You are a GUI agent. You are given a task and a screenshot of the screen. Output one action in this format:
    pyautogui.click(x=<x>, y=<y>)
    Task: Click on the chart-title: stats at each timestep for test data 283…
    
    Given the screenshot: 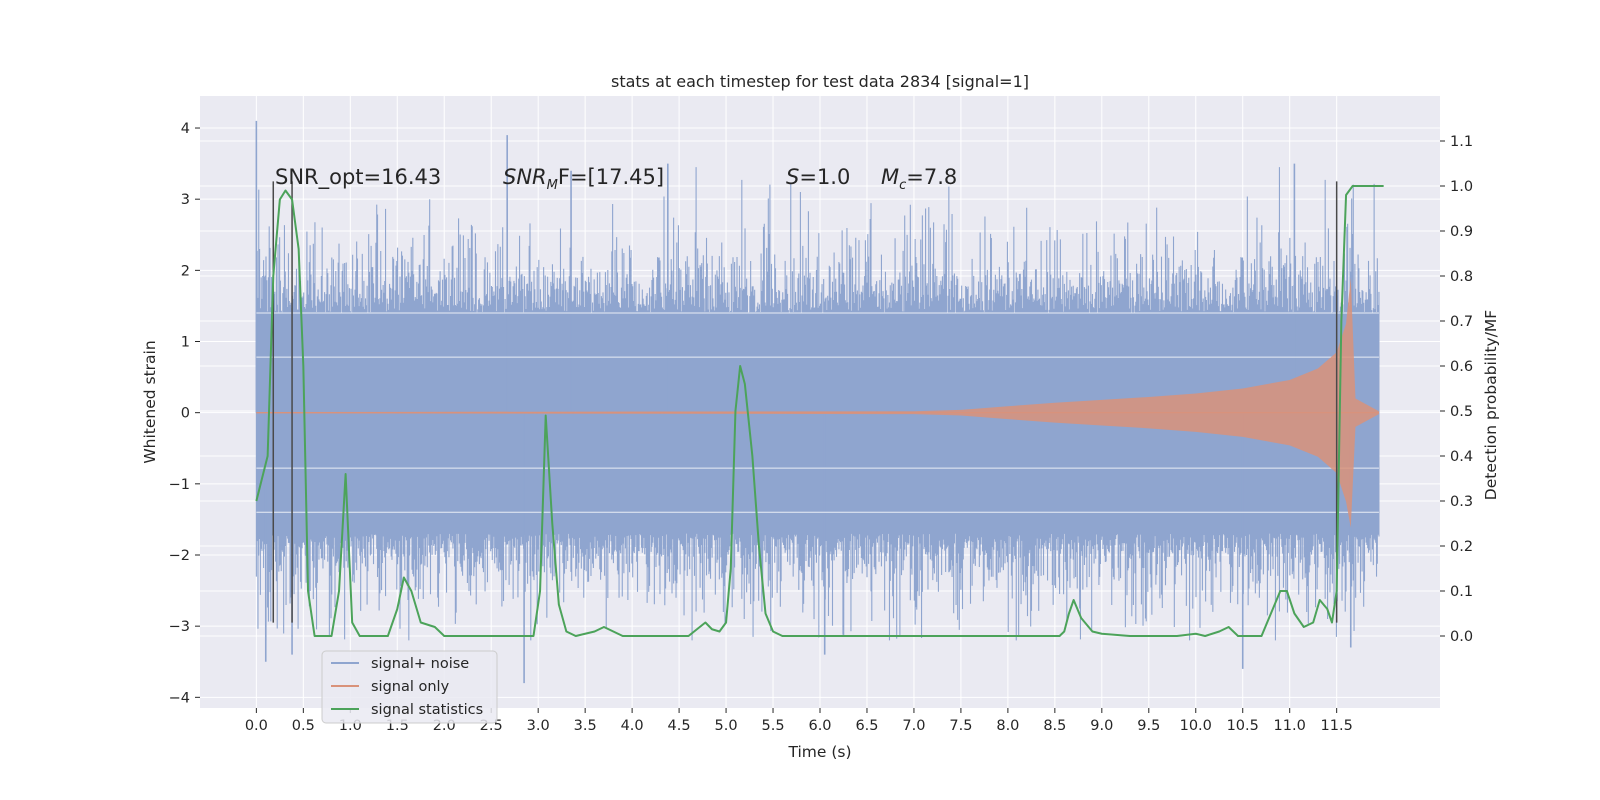 What is the action you would take?
    pyautogui.click(x=820, y=81)
    